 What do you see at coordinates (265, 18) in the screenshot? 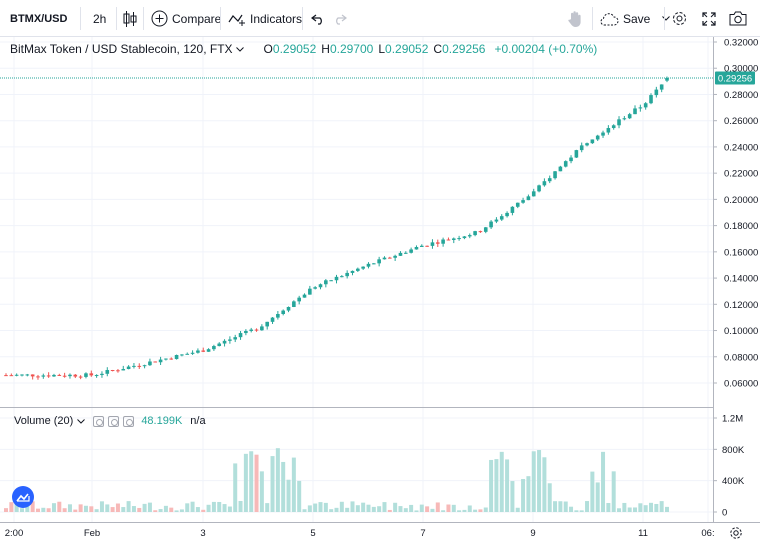
I see `indicators-button: Indicators` at bounding box center [265, 18].